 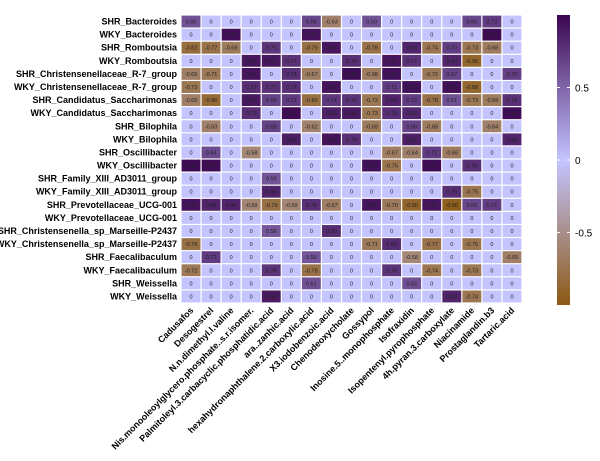 I want to click on row-label: SHR_Oscillibacter, so click(x=138, y=152).